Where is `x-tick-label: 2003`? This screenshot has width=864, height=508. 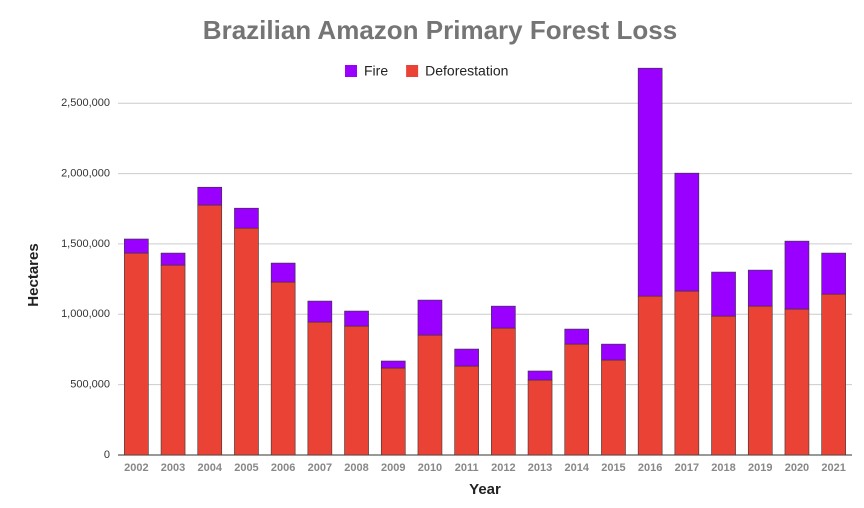
x-tick-label: 2003 is located at coordinates (173, 468).